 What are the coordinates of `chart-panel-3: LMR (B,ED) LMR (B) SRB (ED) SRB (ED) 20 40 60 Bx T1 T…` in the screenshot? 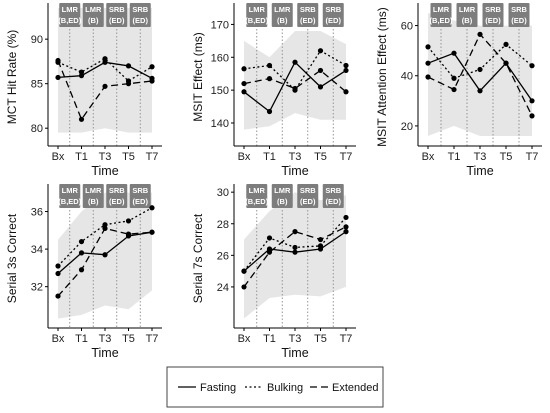 It's located at (458, 90).